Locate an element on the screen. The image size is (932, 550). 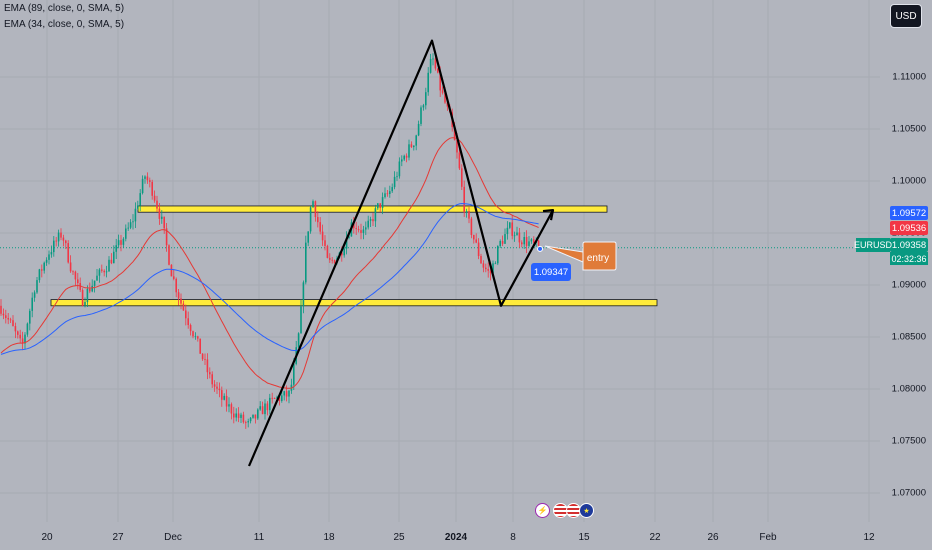
legend-ema89: EMA (89, close, 0, SMA, 5) is located at coordinates (64, 8).